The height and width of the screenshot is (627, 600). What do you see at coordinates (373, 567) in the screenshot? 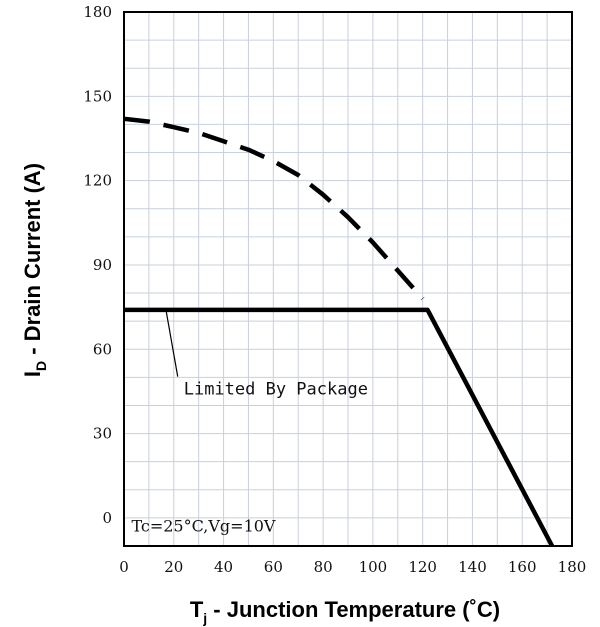
I see `x-tick-label: 100` at bounding box center [373, 567].